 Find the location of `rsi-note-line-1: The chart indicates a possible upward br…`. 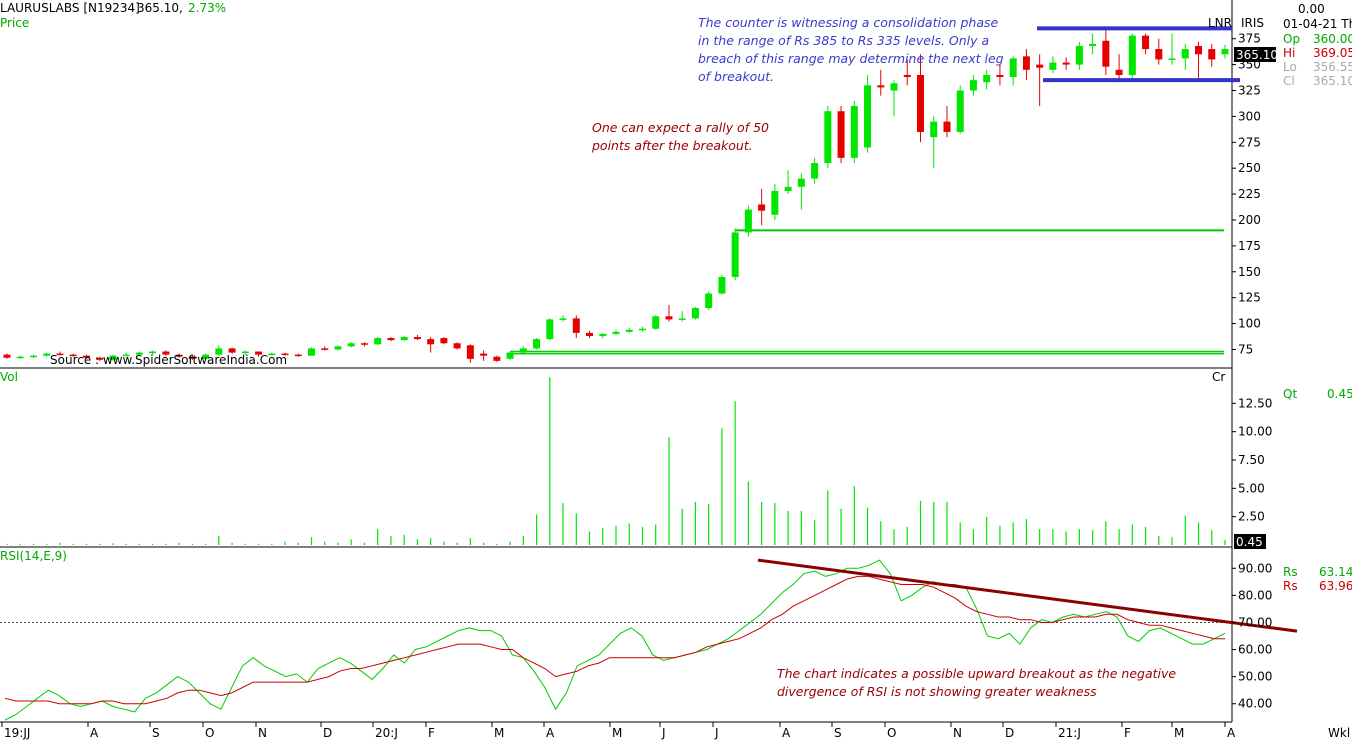

rsi-note-line-1: The chart indicates a possible upward br… is located at coordinates (976, 673).